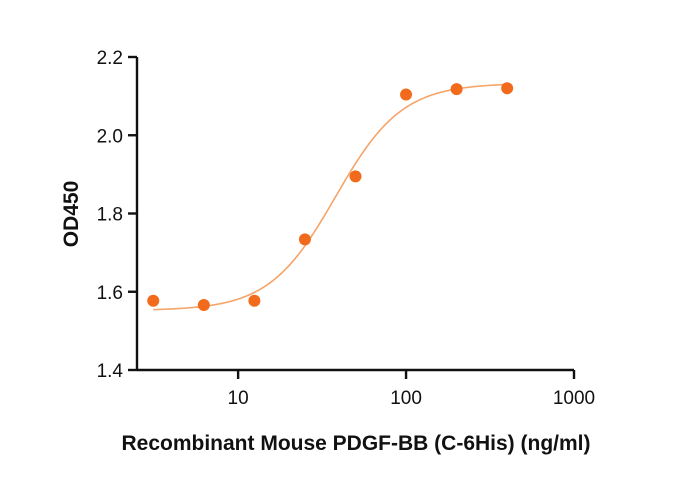  What do you see at coordinates (71, 214) in the screenshot?
I see `y-axis-title: OD450` at bounding box center [71, 214].